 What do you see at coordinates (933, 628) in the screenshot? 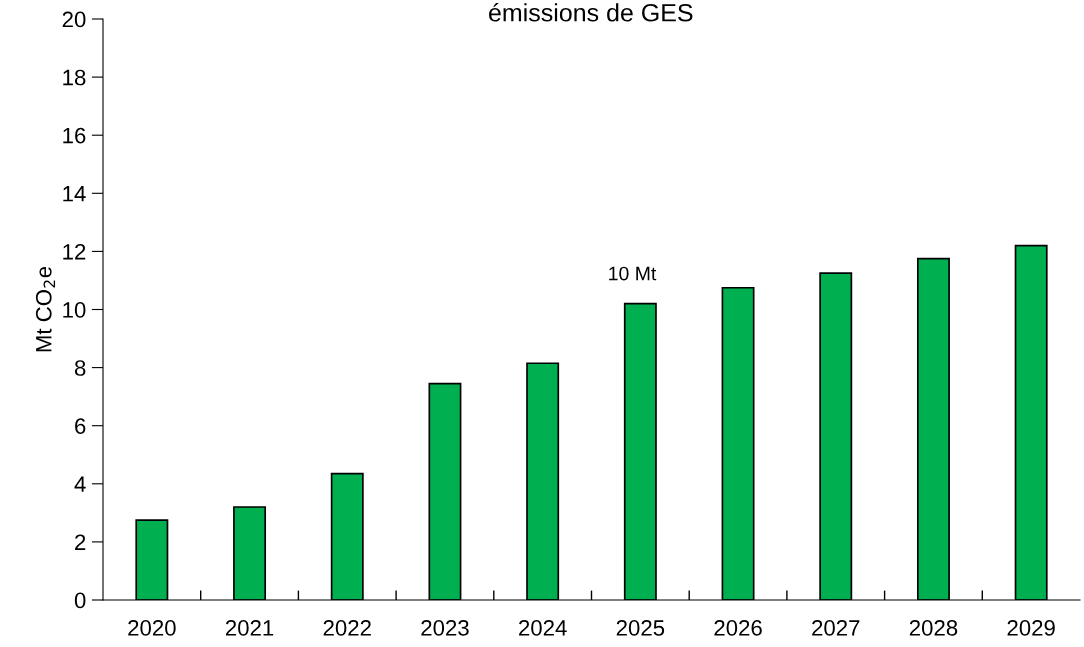
I see `x-tick-label: 2028` at bounding box center [933, 628].